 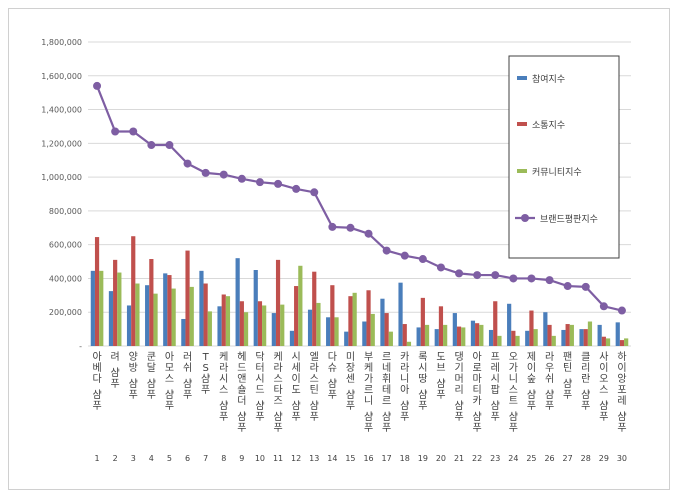 What do you see at coordinates (405, 458) in the screenshot?
I see `x-rank-label: 18` at bounding box center [405, 458].